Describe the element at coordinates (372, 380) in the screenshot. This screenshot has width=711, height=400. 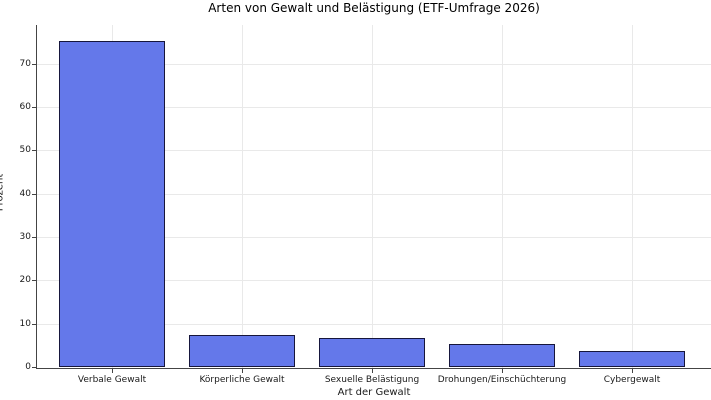
I see `x-tick-label: Sexuelle Belästigung` at that location.